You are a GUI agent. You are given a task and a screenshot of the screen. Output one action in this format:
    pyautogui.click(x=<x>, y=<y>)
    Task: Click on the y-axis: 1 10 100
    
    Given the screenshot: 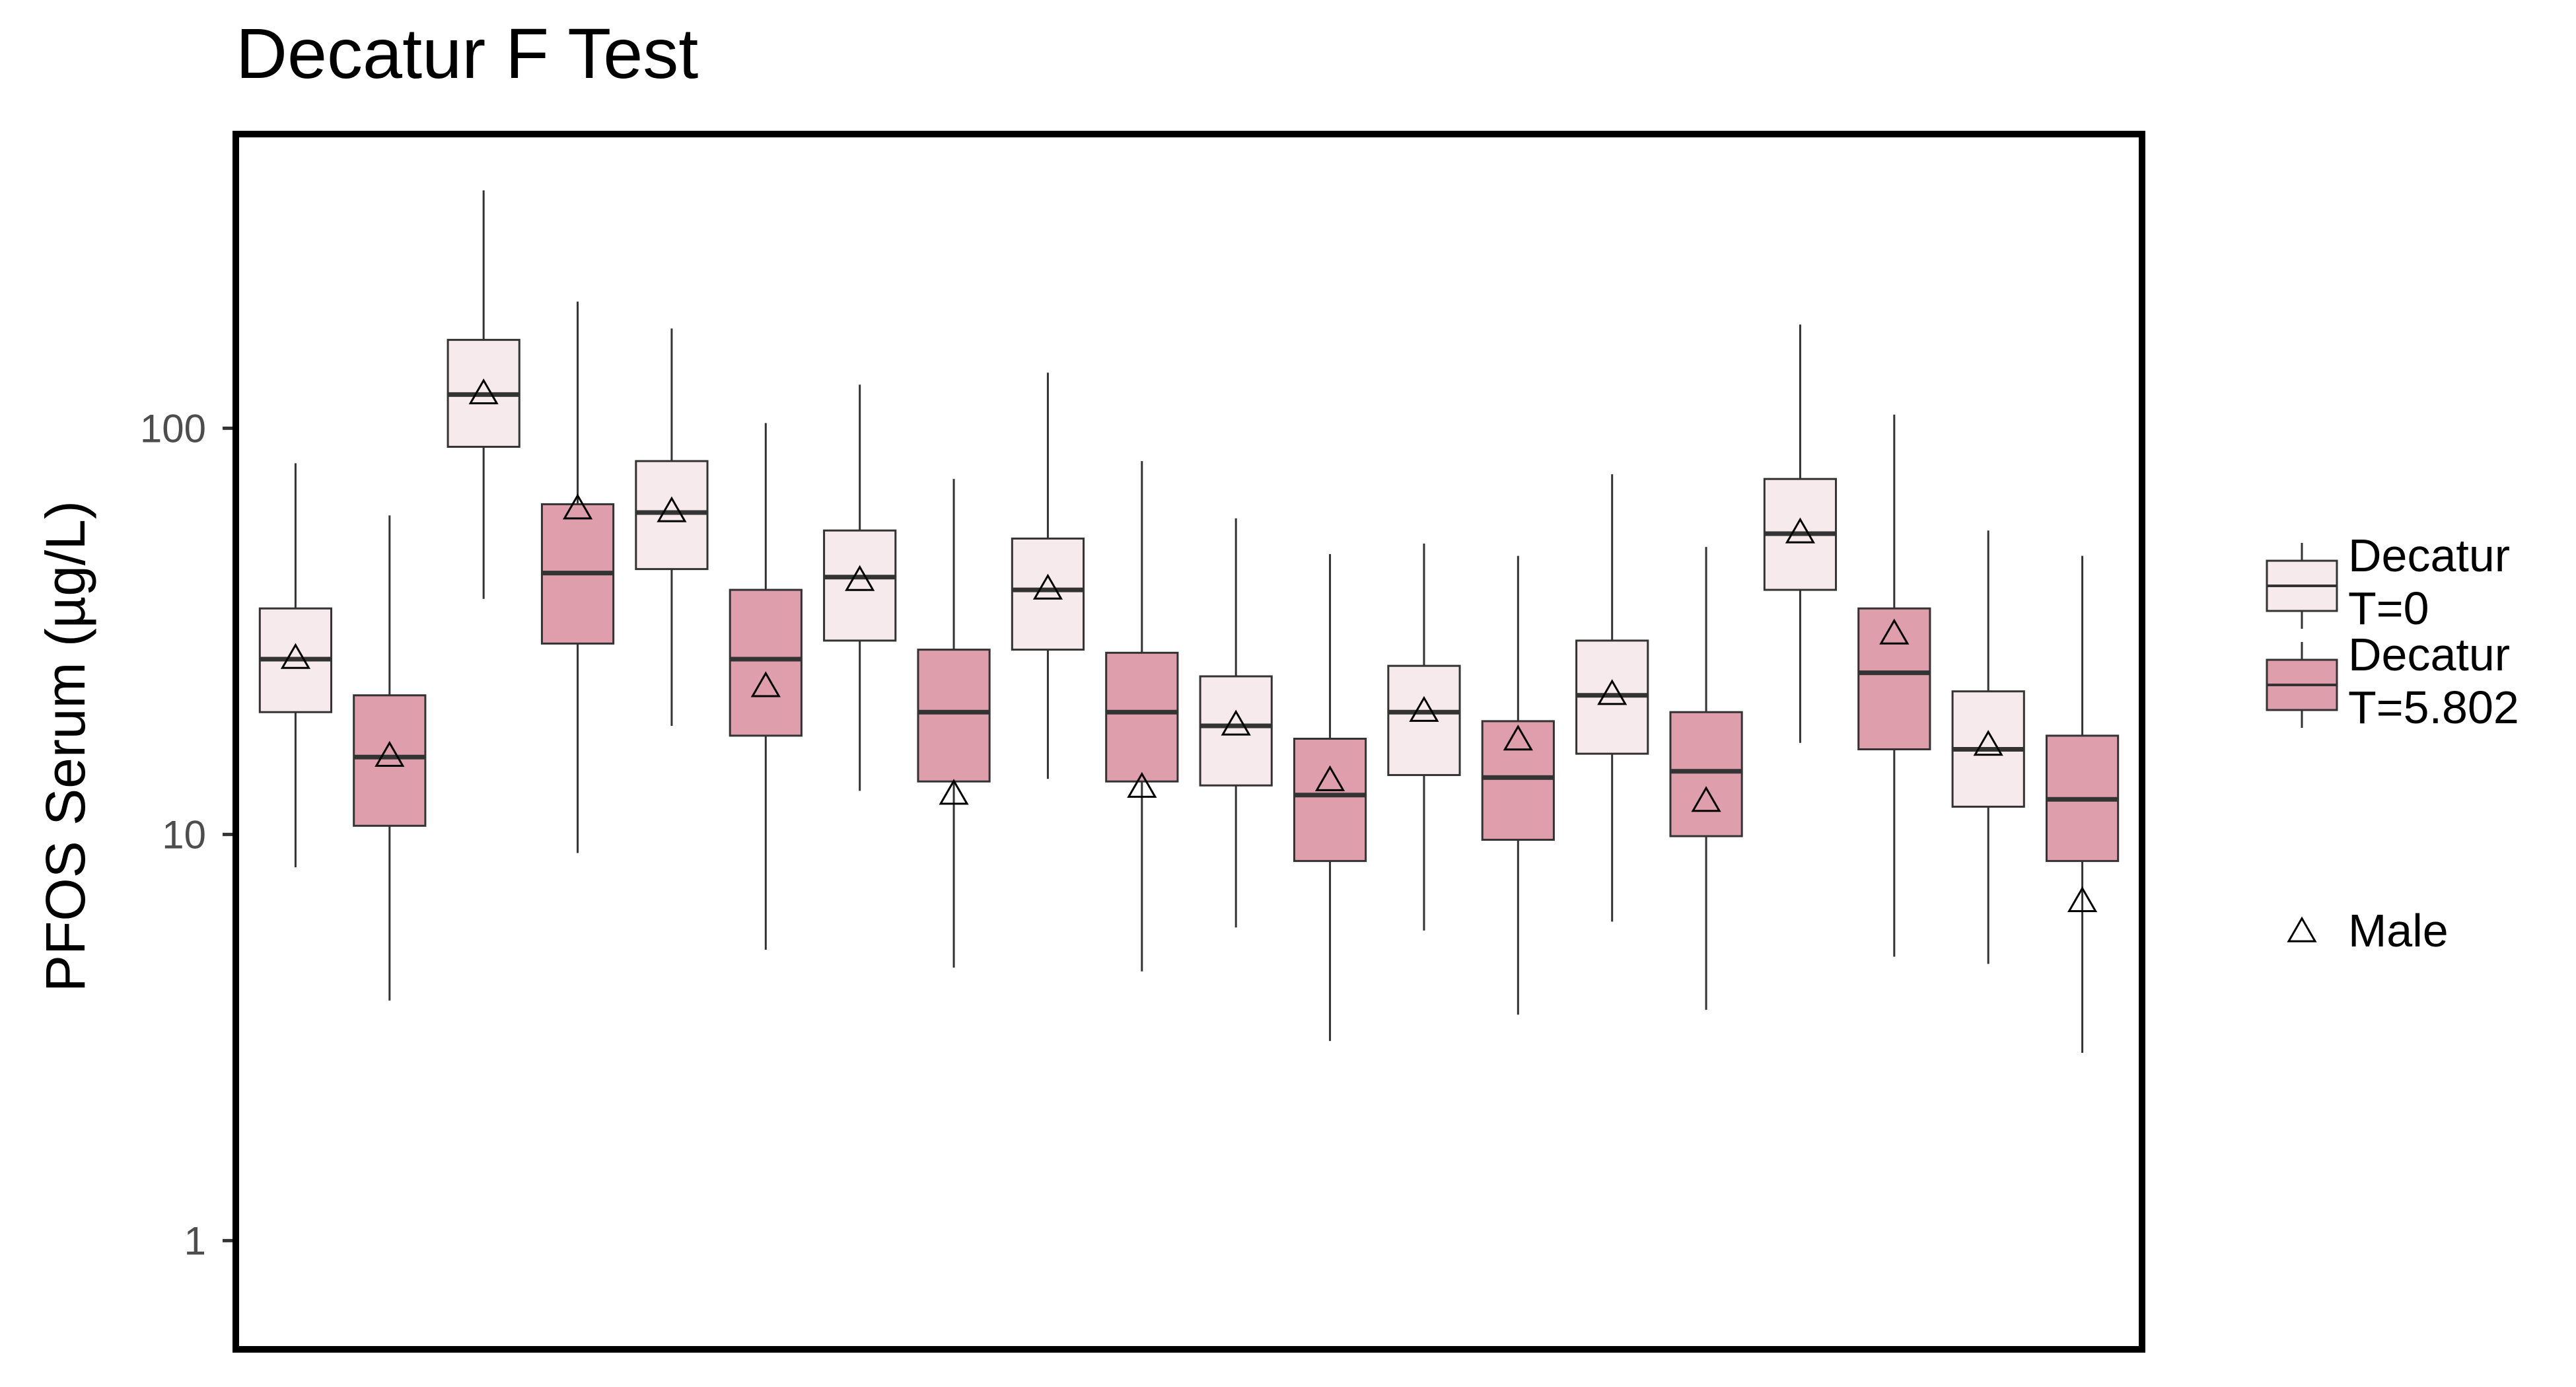 What is the action you would take?
    pyautogui.click(x=188, y=834)
    